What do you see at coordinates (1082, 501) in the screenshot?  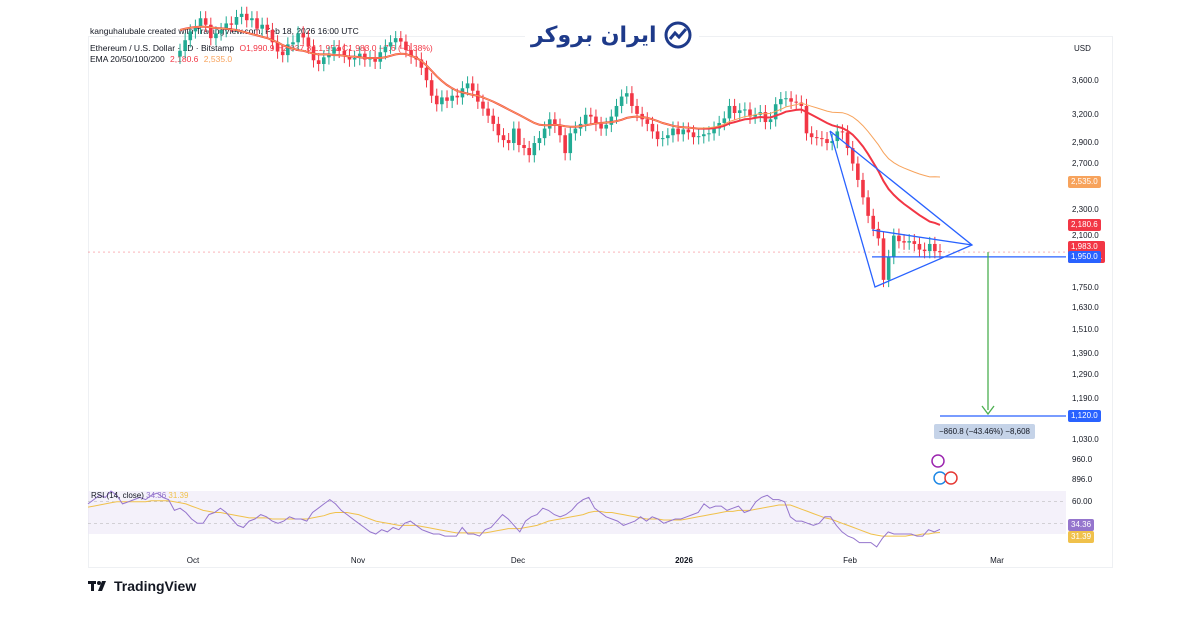 I see `rsi-tick-label: 60.00` at bounding box center [1082, 501].